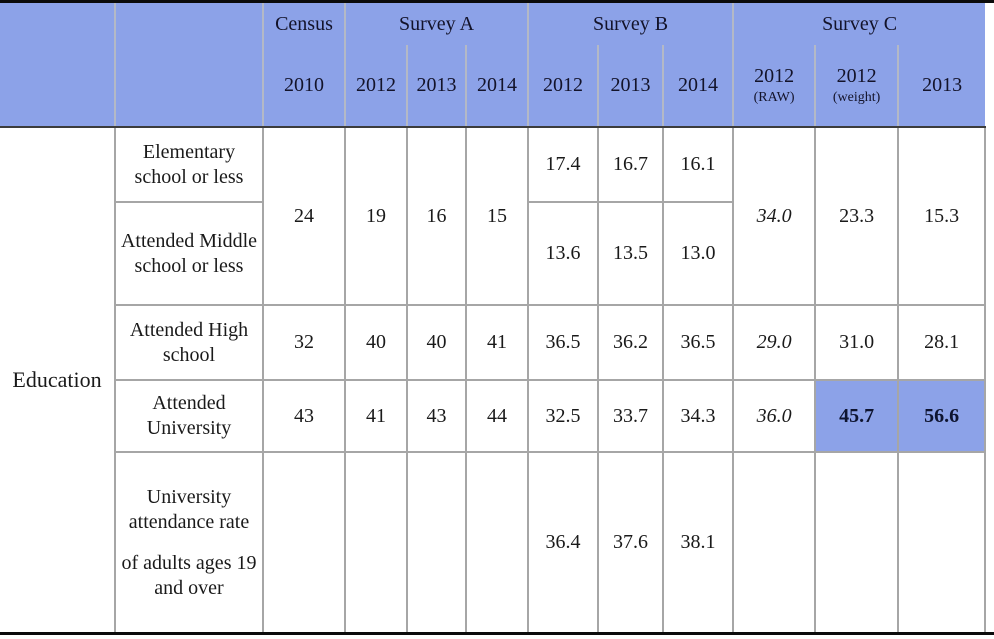 The image size is (994, 639). I want to click on header-year-sb-2012: 2012, so click(563, 86).